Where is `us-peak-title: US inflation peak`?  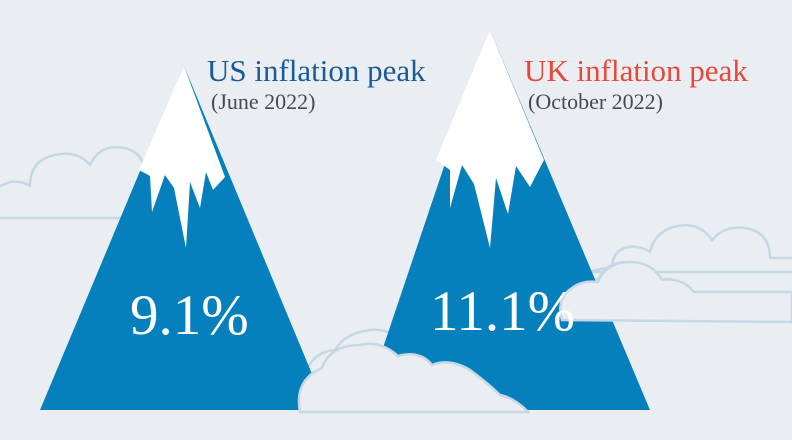 us-peak-title: US inflation peak is located at coordinates (316, 70).